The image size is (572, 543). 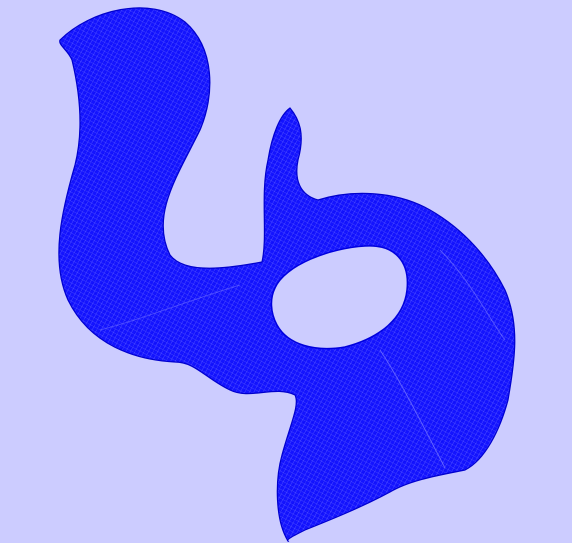 I want to click on mesh-hole-rim, so click(x=339, y=297).